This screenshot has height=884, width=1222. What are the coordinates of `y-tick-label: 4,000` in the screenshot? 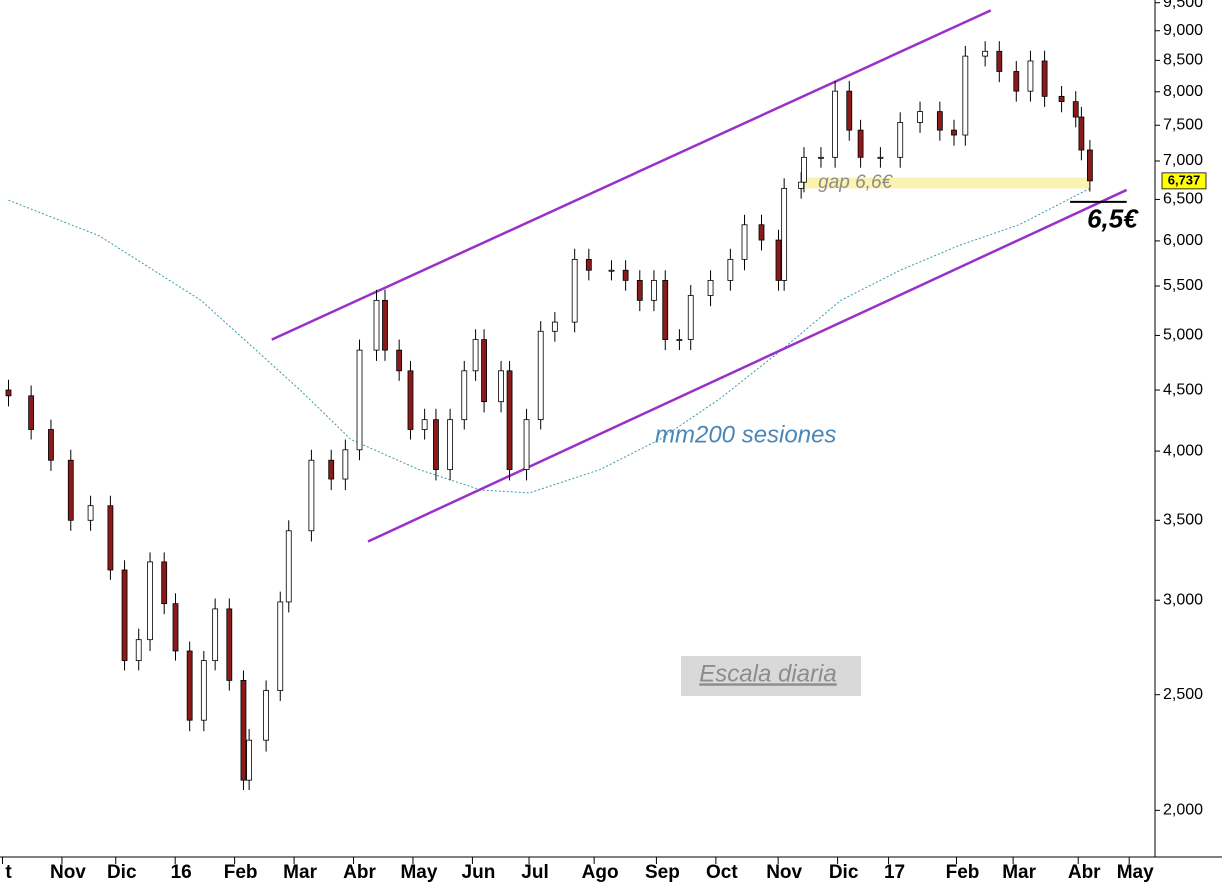 It's located at (1183, 450).